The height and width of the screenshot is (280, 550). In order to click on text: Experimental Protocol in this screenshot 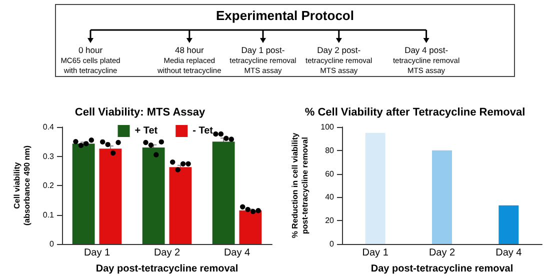, I will do `click(285, 15)`.